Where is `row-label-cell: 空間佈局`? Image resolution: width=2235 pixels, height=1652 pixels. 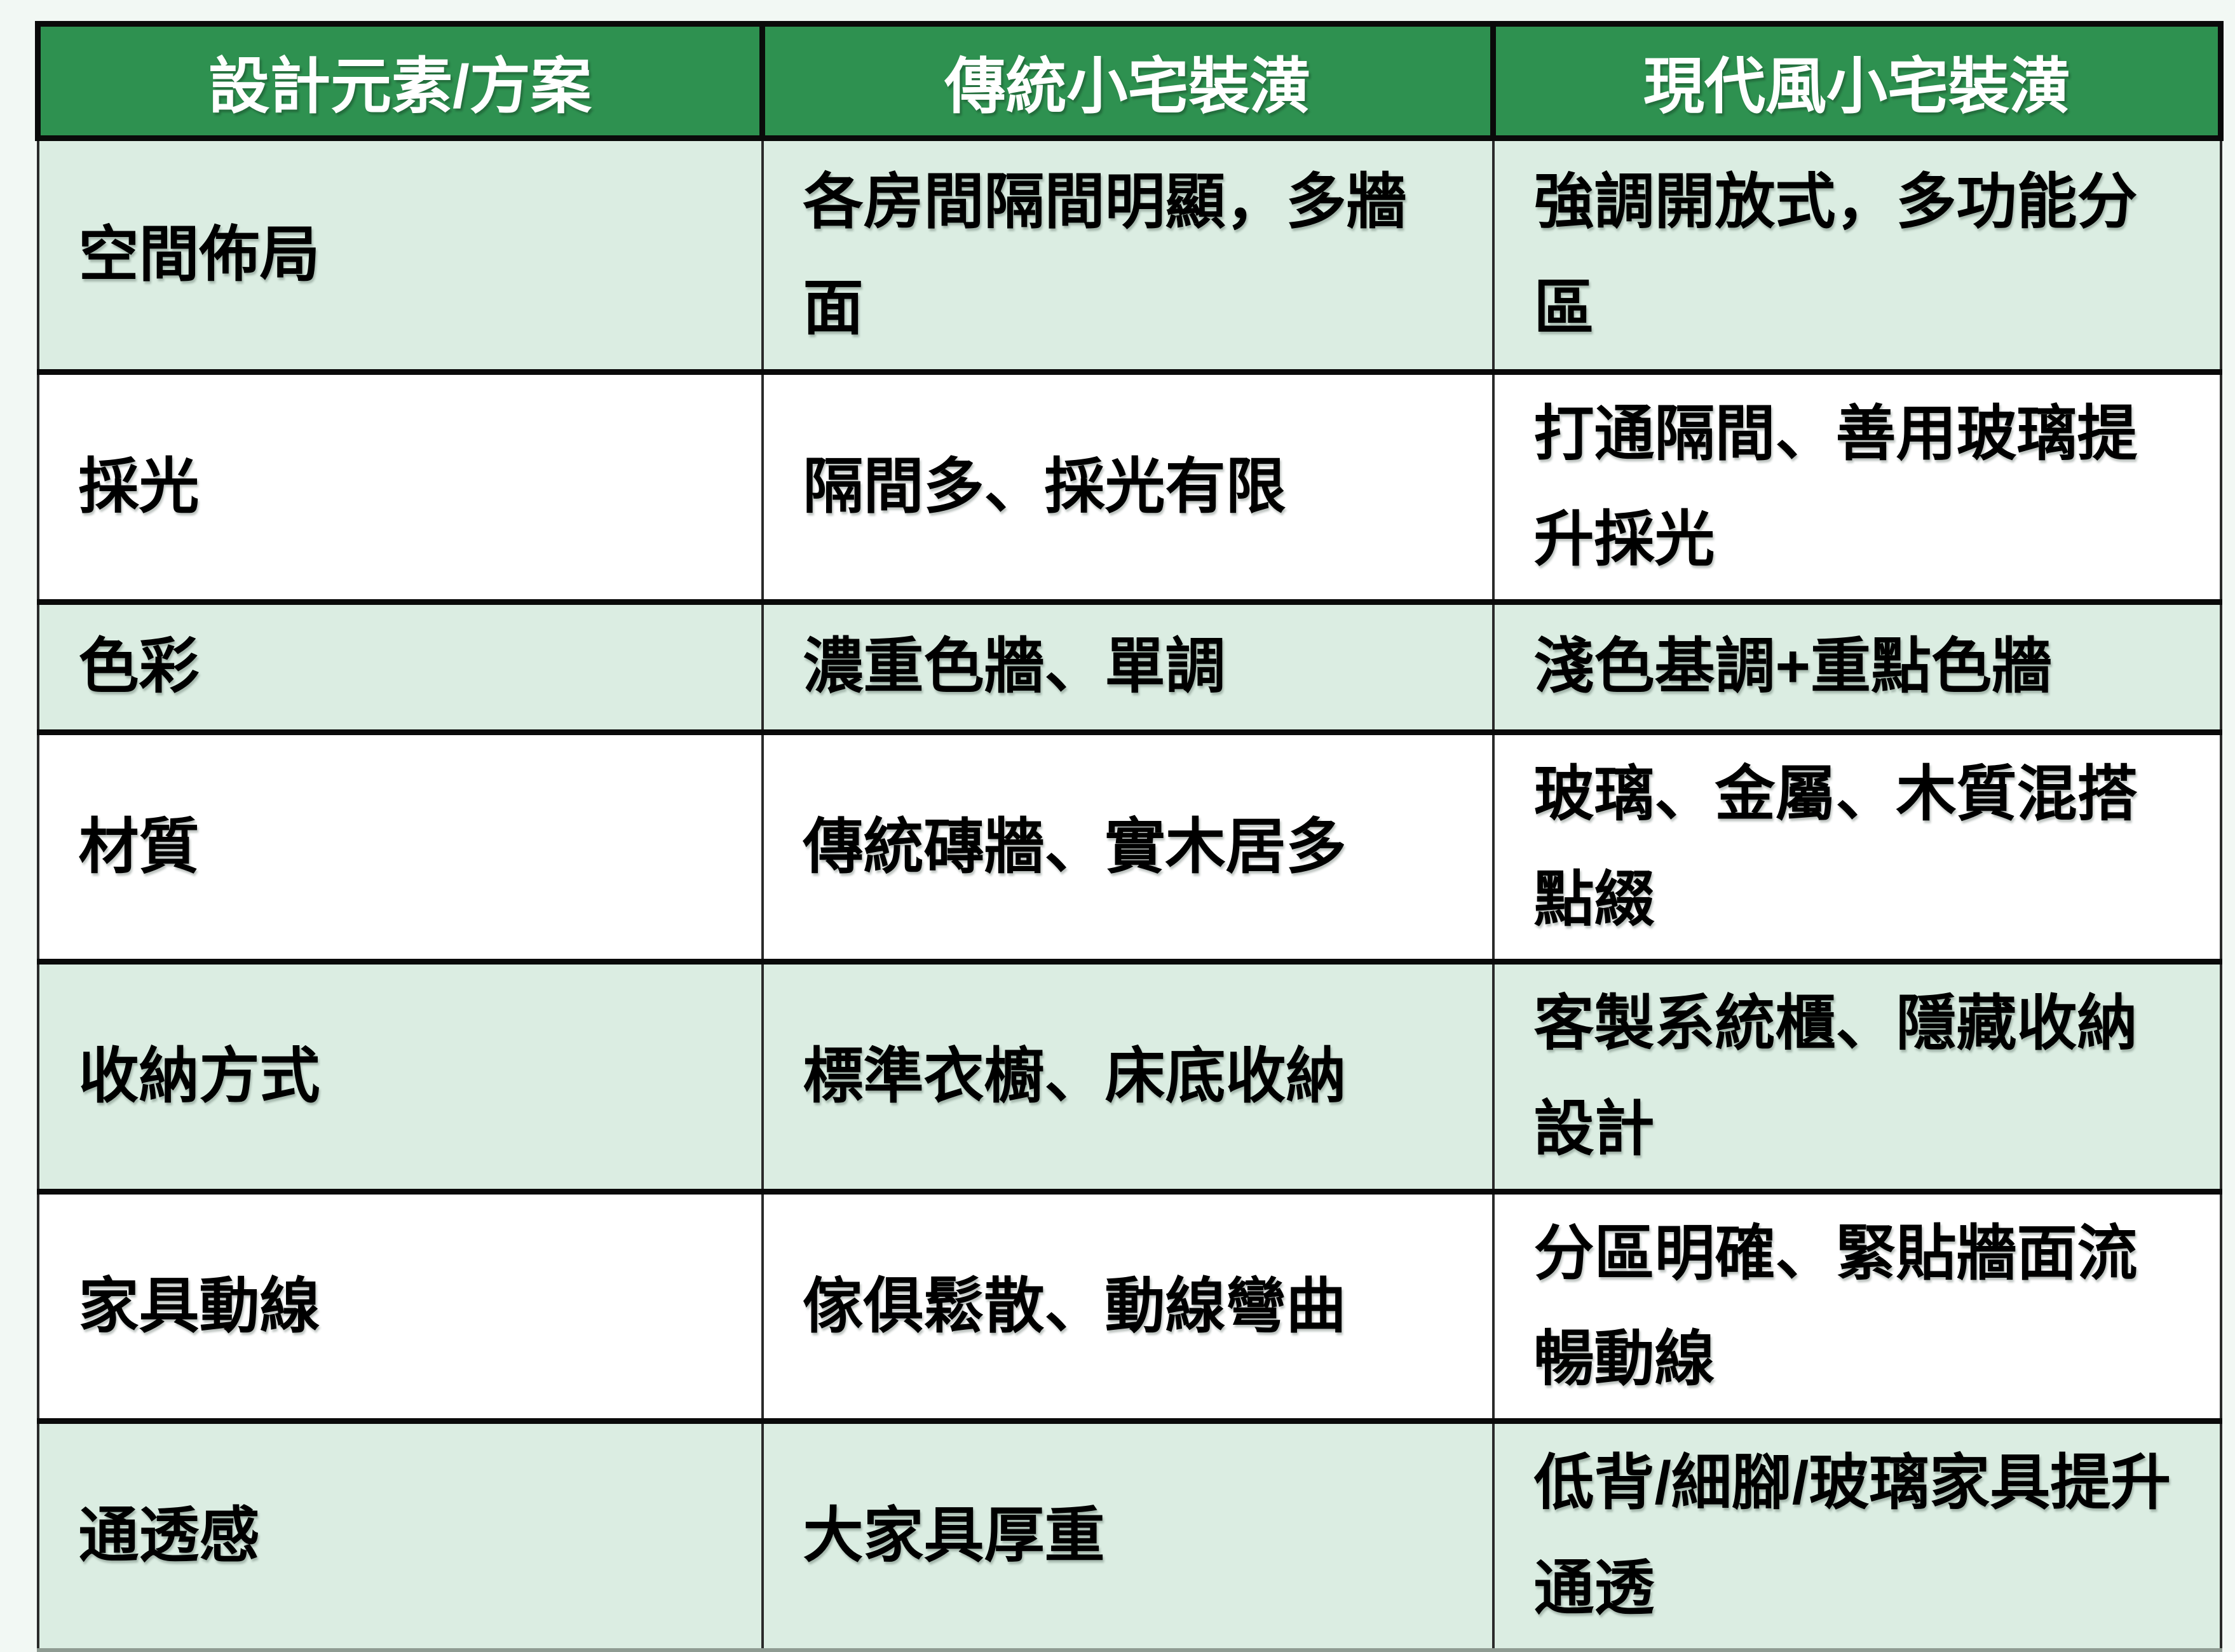
row-label-cell: 空間佈局 is located at coordinates (400, 255).